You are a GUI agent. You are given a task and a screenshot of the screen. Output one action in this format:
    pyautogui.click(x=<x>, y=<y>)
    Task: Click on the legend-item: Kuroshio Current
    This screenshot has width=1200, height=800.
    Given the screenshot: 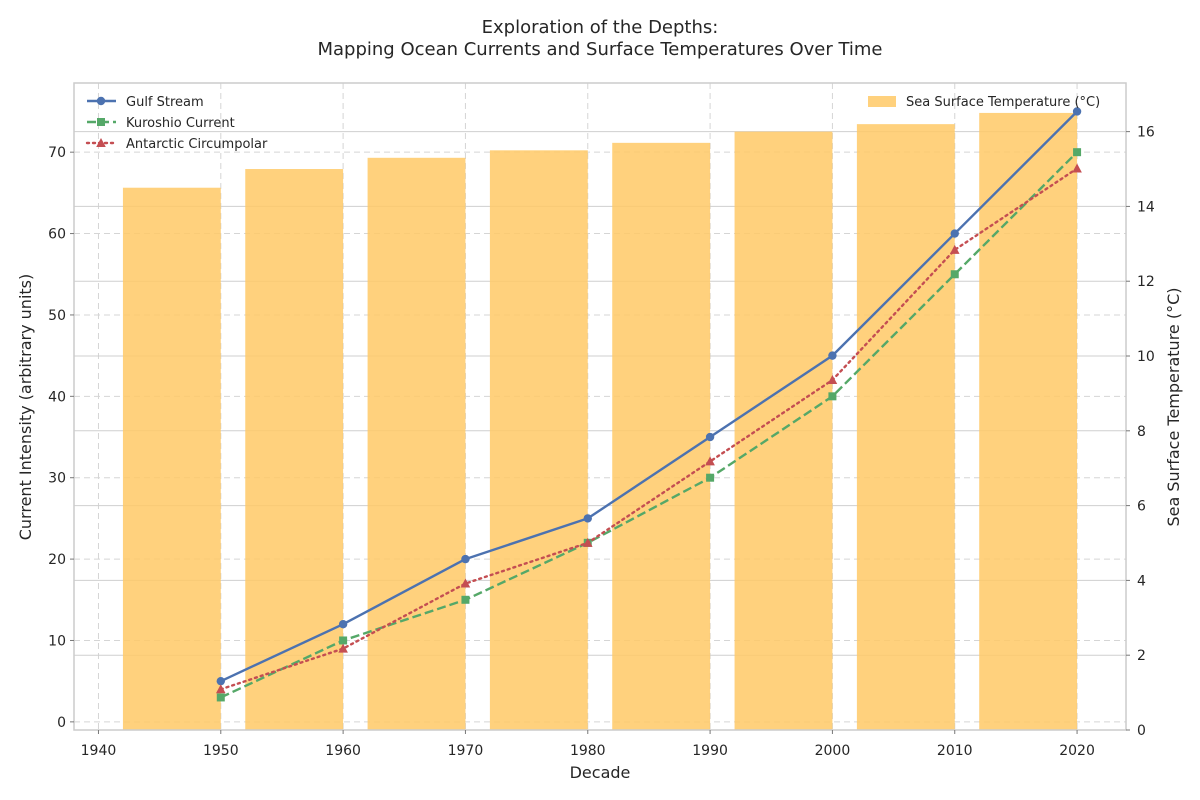 What is the action you would take?
    pyautogui.click(x=161, y=123)
    